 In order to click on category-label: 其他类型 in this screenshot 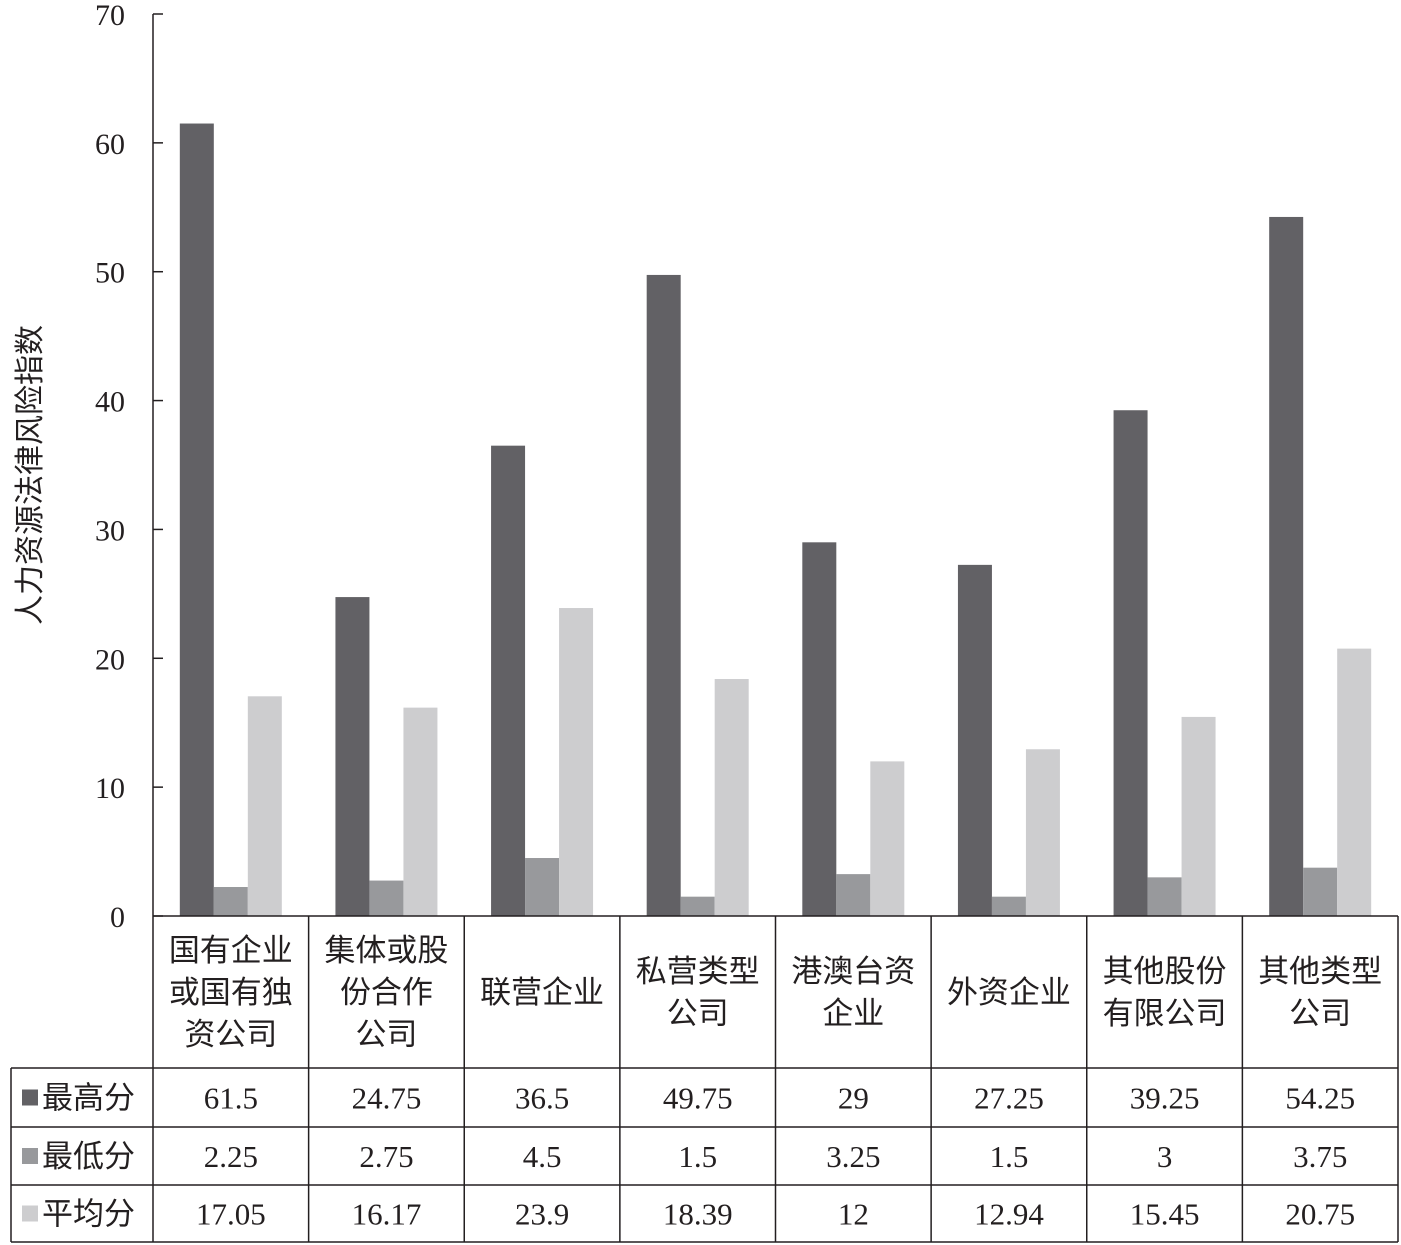, I will do `click(1320, 971)`.